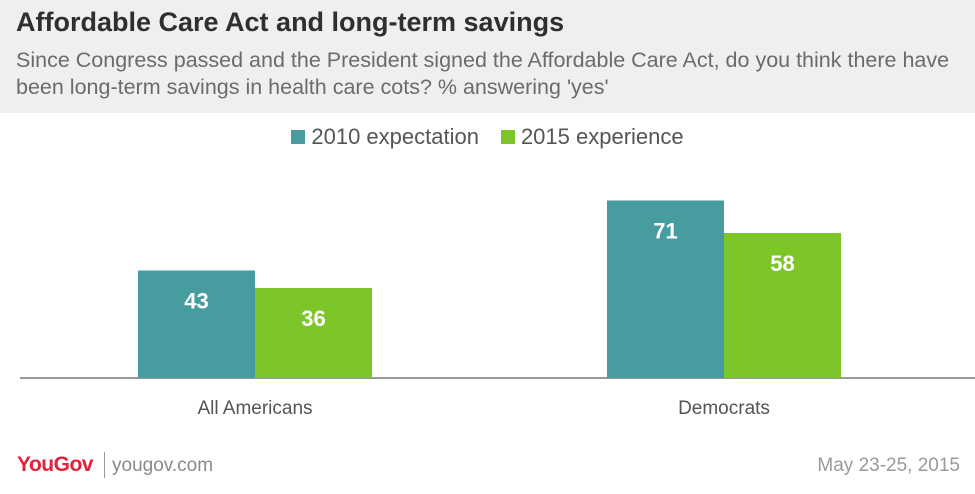 The image size is (975, 494). Describe the element at coordinates (196, 324) in the screenshot. I see `bar-all-americans-2010` at that location.